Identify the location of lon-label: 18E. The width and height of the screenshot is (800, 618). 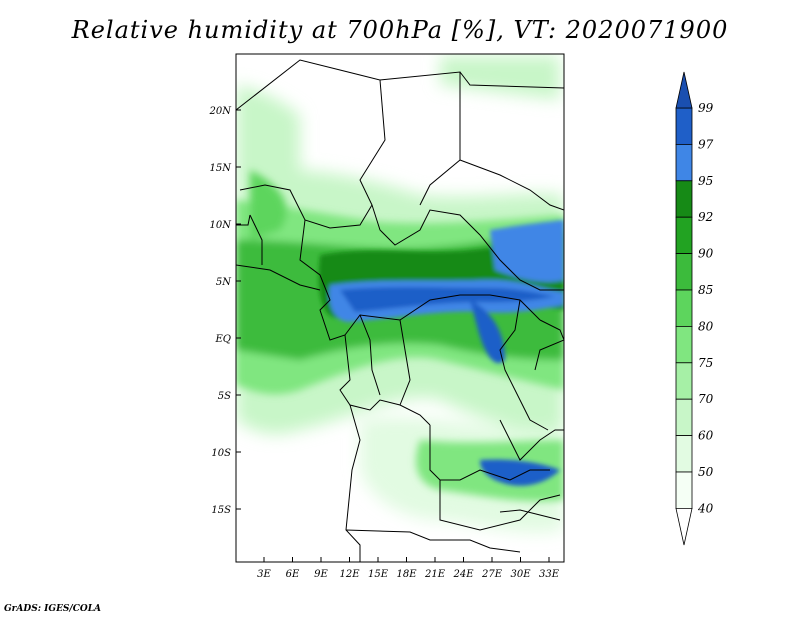
(406, 574).